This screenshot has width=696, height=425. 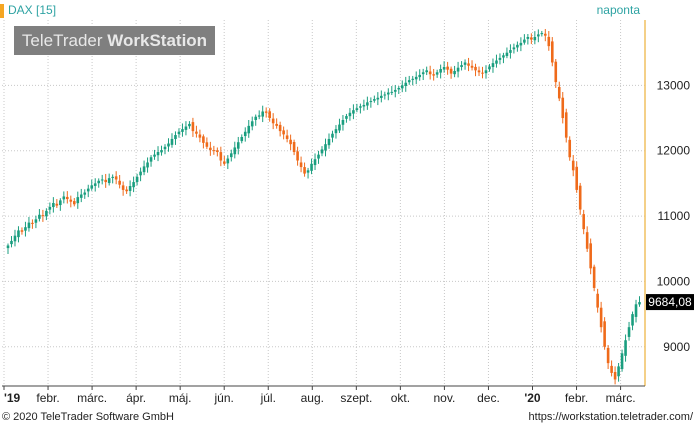 What do you see at coordinates (610, 417) in the screenshot?
I see `source-url: https://workstation.teletrader.com/` at bounding box center [610, 417].